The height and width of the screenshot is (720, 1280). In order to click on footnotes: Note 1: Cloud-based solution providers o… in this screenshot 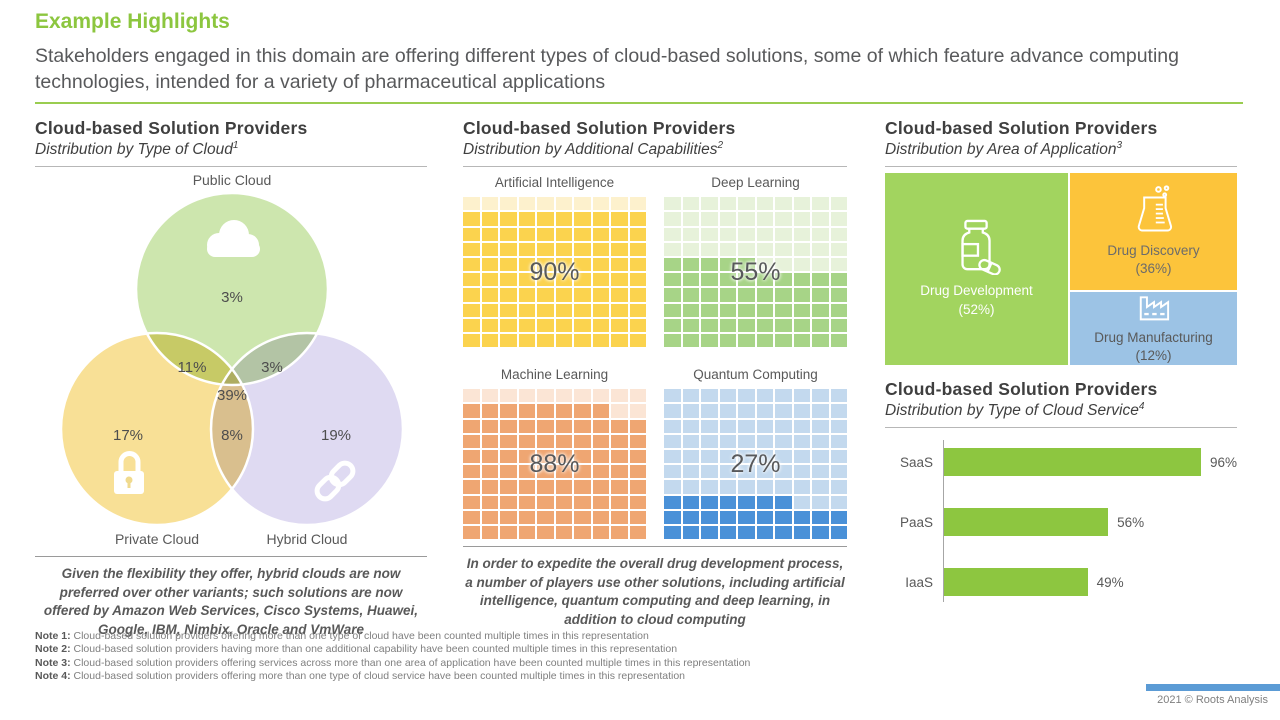, I will do `click(392, 657)`.